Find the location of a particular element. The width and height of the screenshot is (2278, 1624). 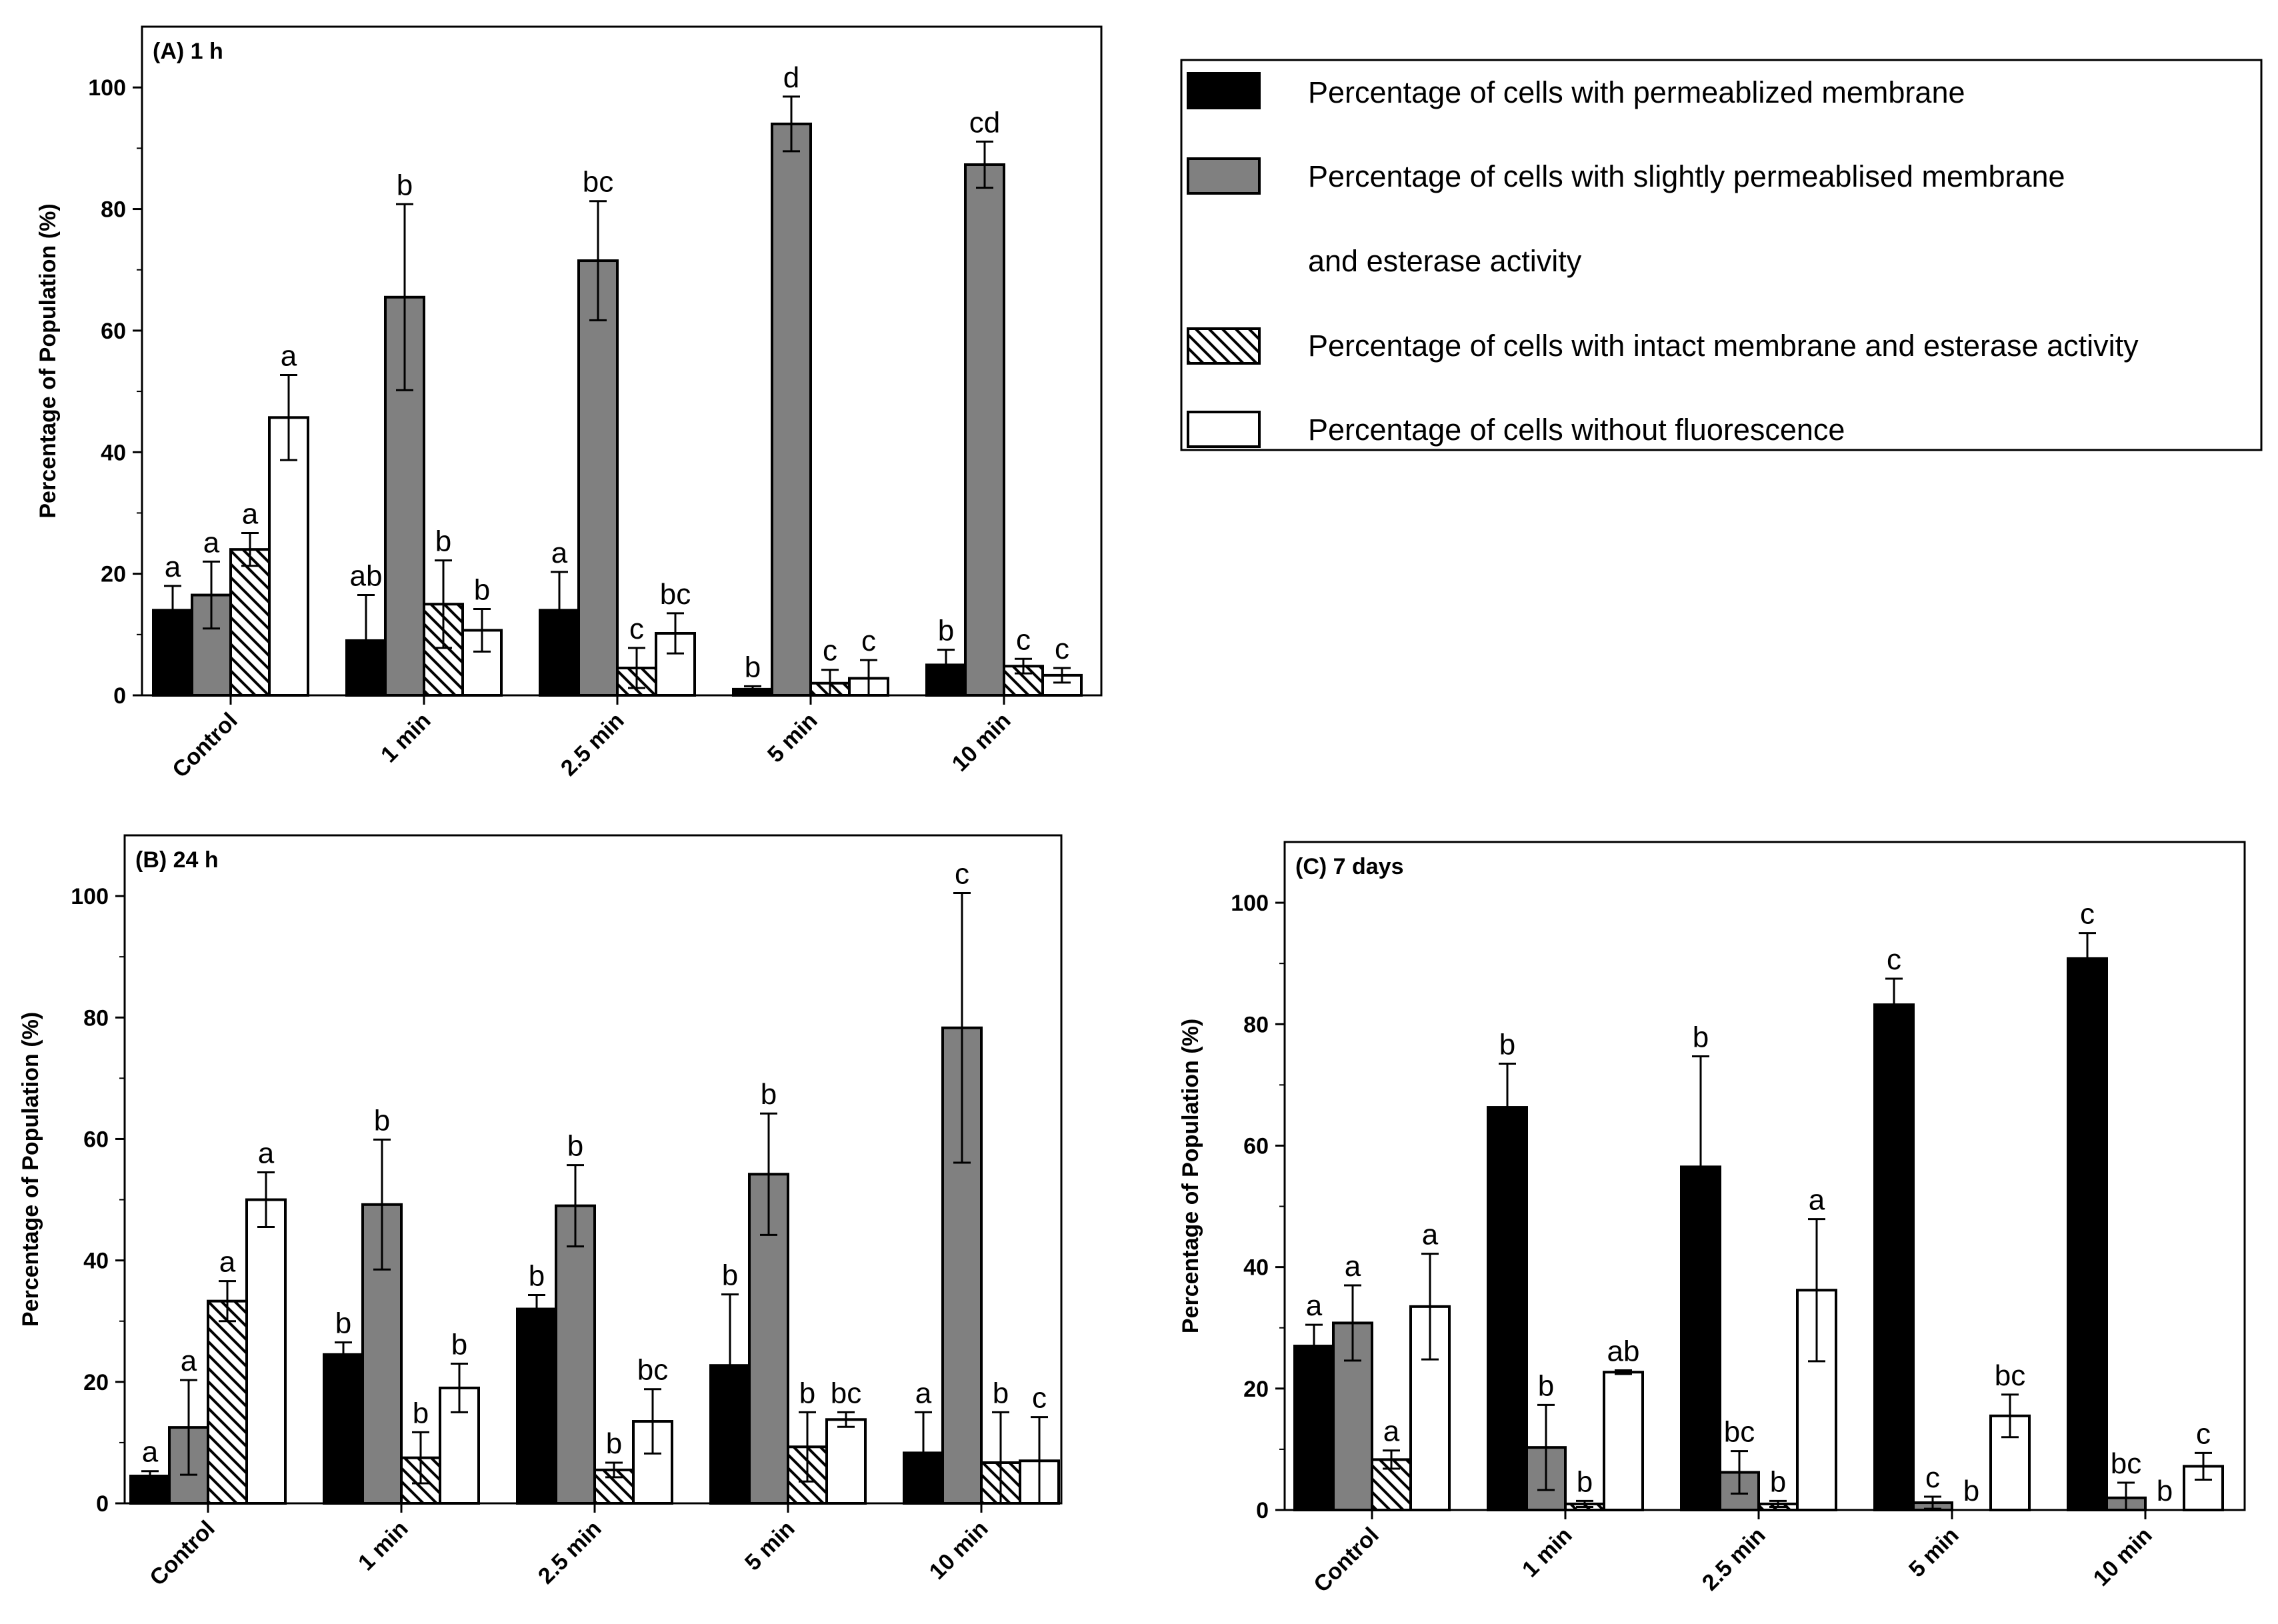

panel-c-y-tick-label: 60 is located at coordinates (1256, 1146).